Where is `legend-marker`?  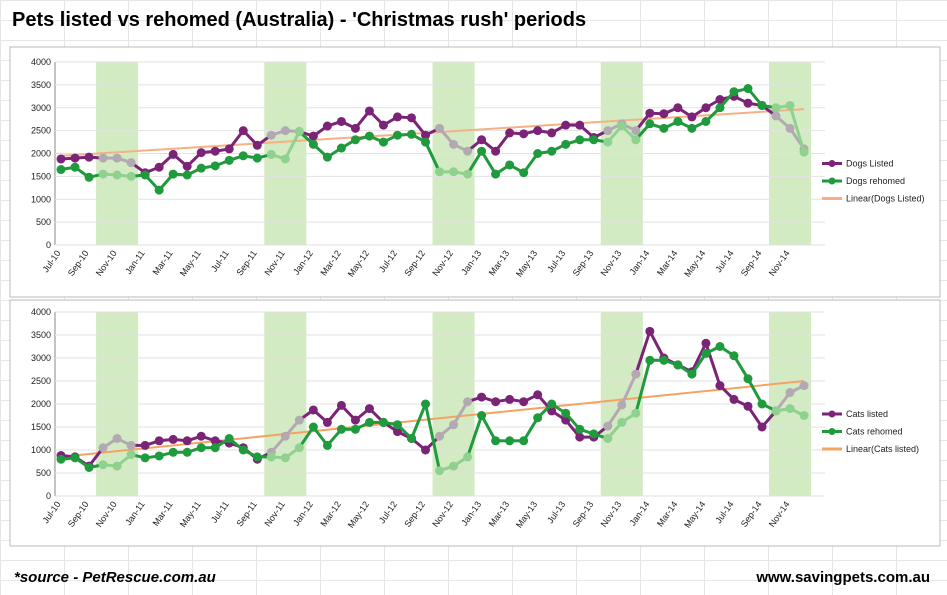 legend-marker is located at coordinates (832, 181).